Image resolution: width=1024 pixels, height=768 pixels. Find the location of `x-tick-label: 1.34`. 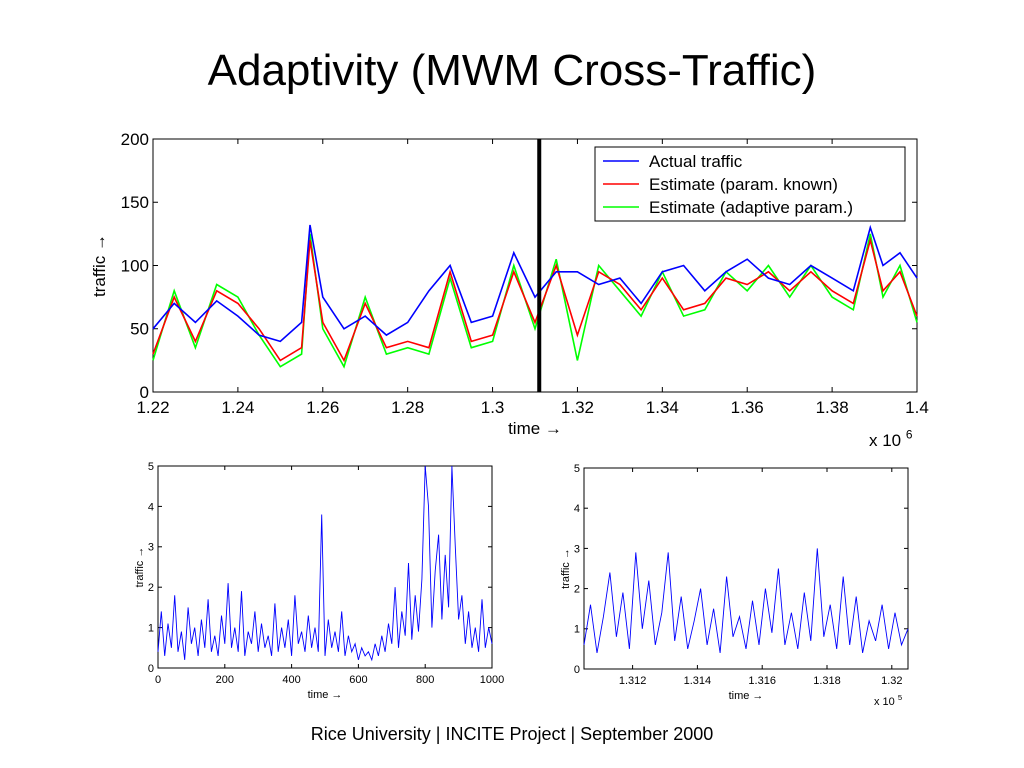

x-tick-label: 1.34 is located at coordinates (662, 407).